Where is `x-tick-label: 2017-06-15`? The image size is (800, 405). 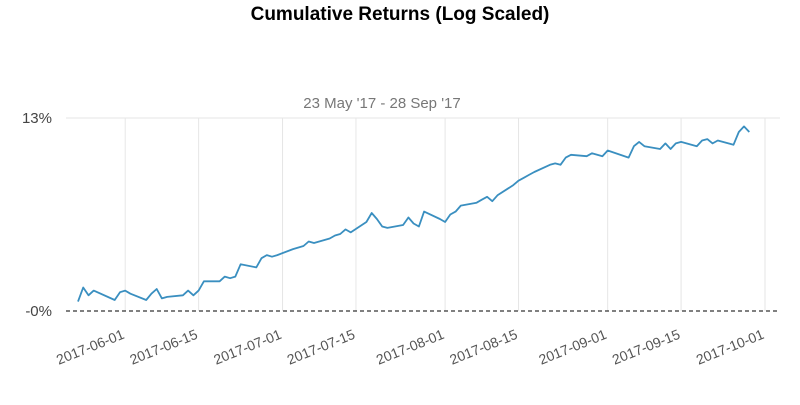 x-tick-label: 2017-06-15 is located at coordinates (163, 347).